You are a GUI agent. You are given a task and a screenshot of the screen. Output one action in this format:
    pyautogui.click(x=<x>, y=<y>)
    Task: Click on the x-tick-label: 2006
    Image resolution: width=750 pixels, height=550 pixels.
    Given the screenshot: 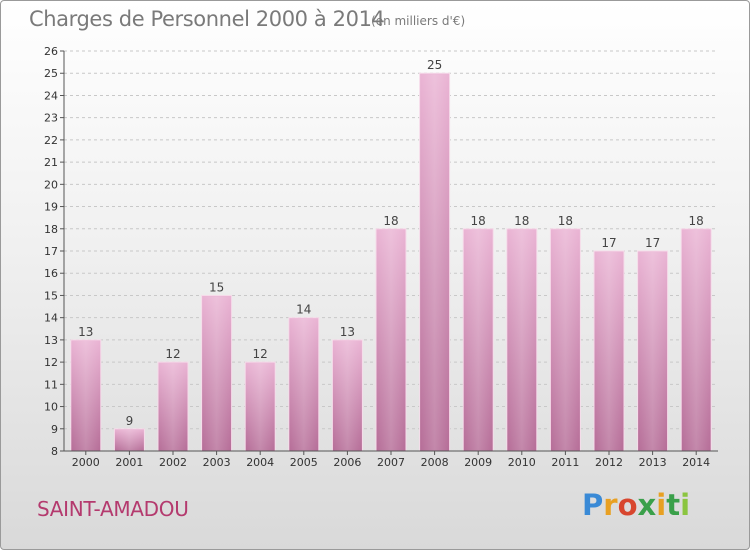 What is the action you would take?
    pyautogui.click(x=347, y=462)
    